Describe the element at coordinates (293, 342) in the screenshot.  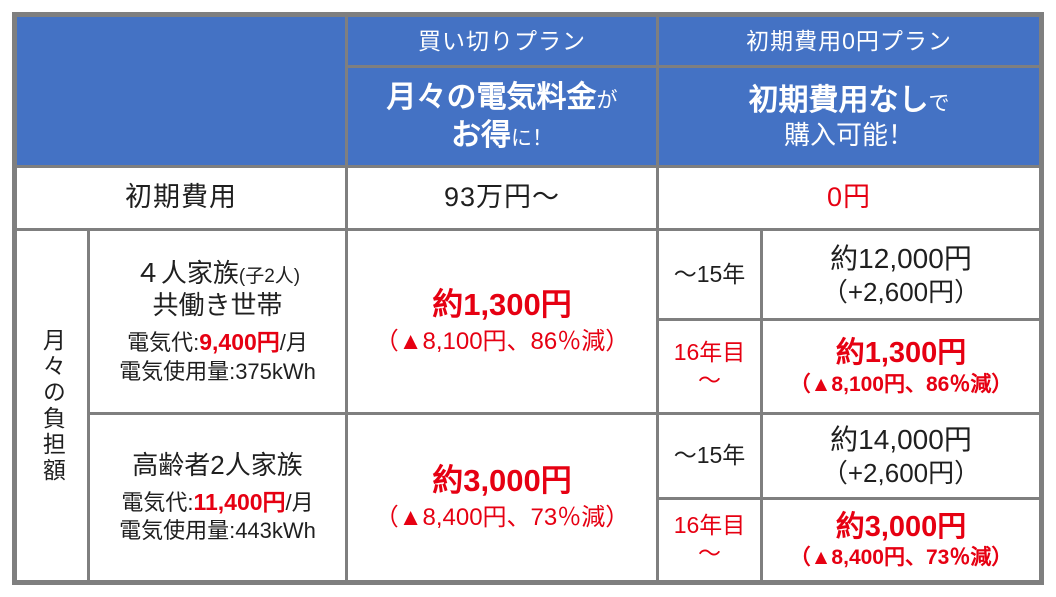
I see `household1-bill-suffix: /月` at that location.